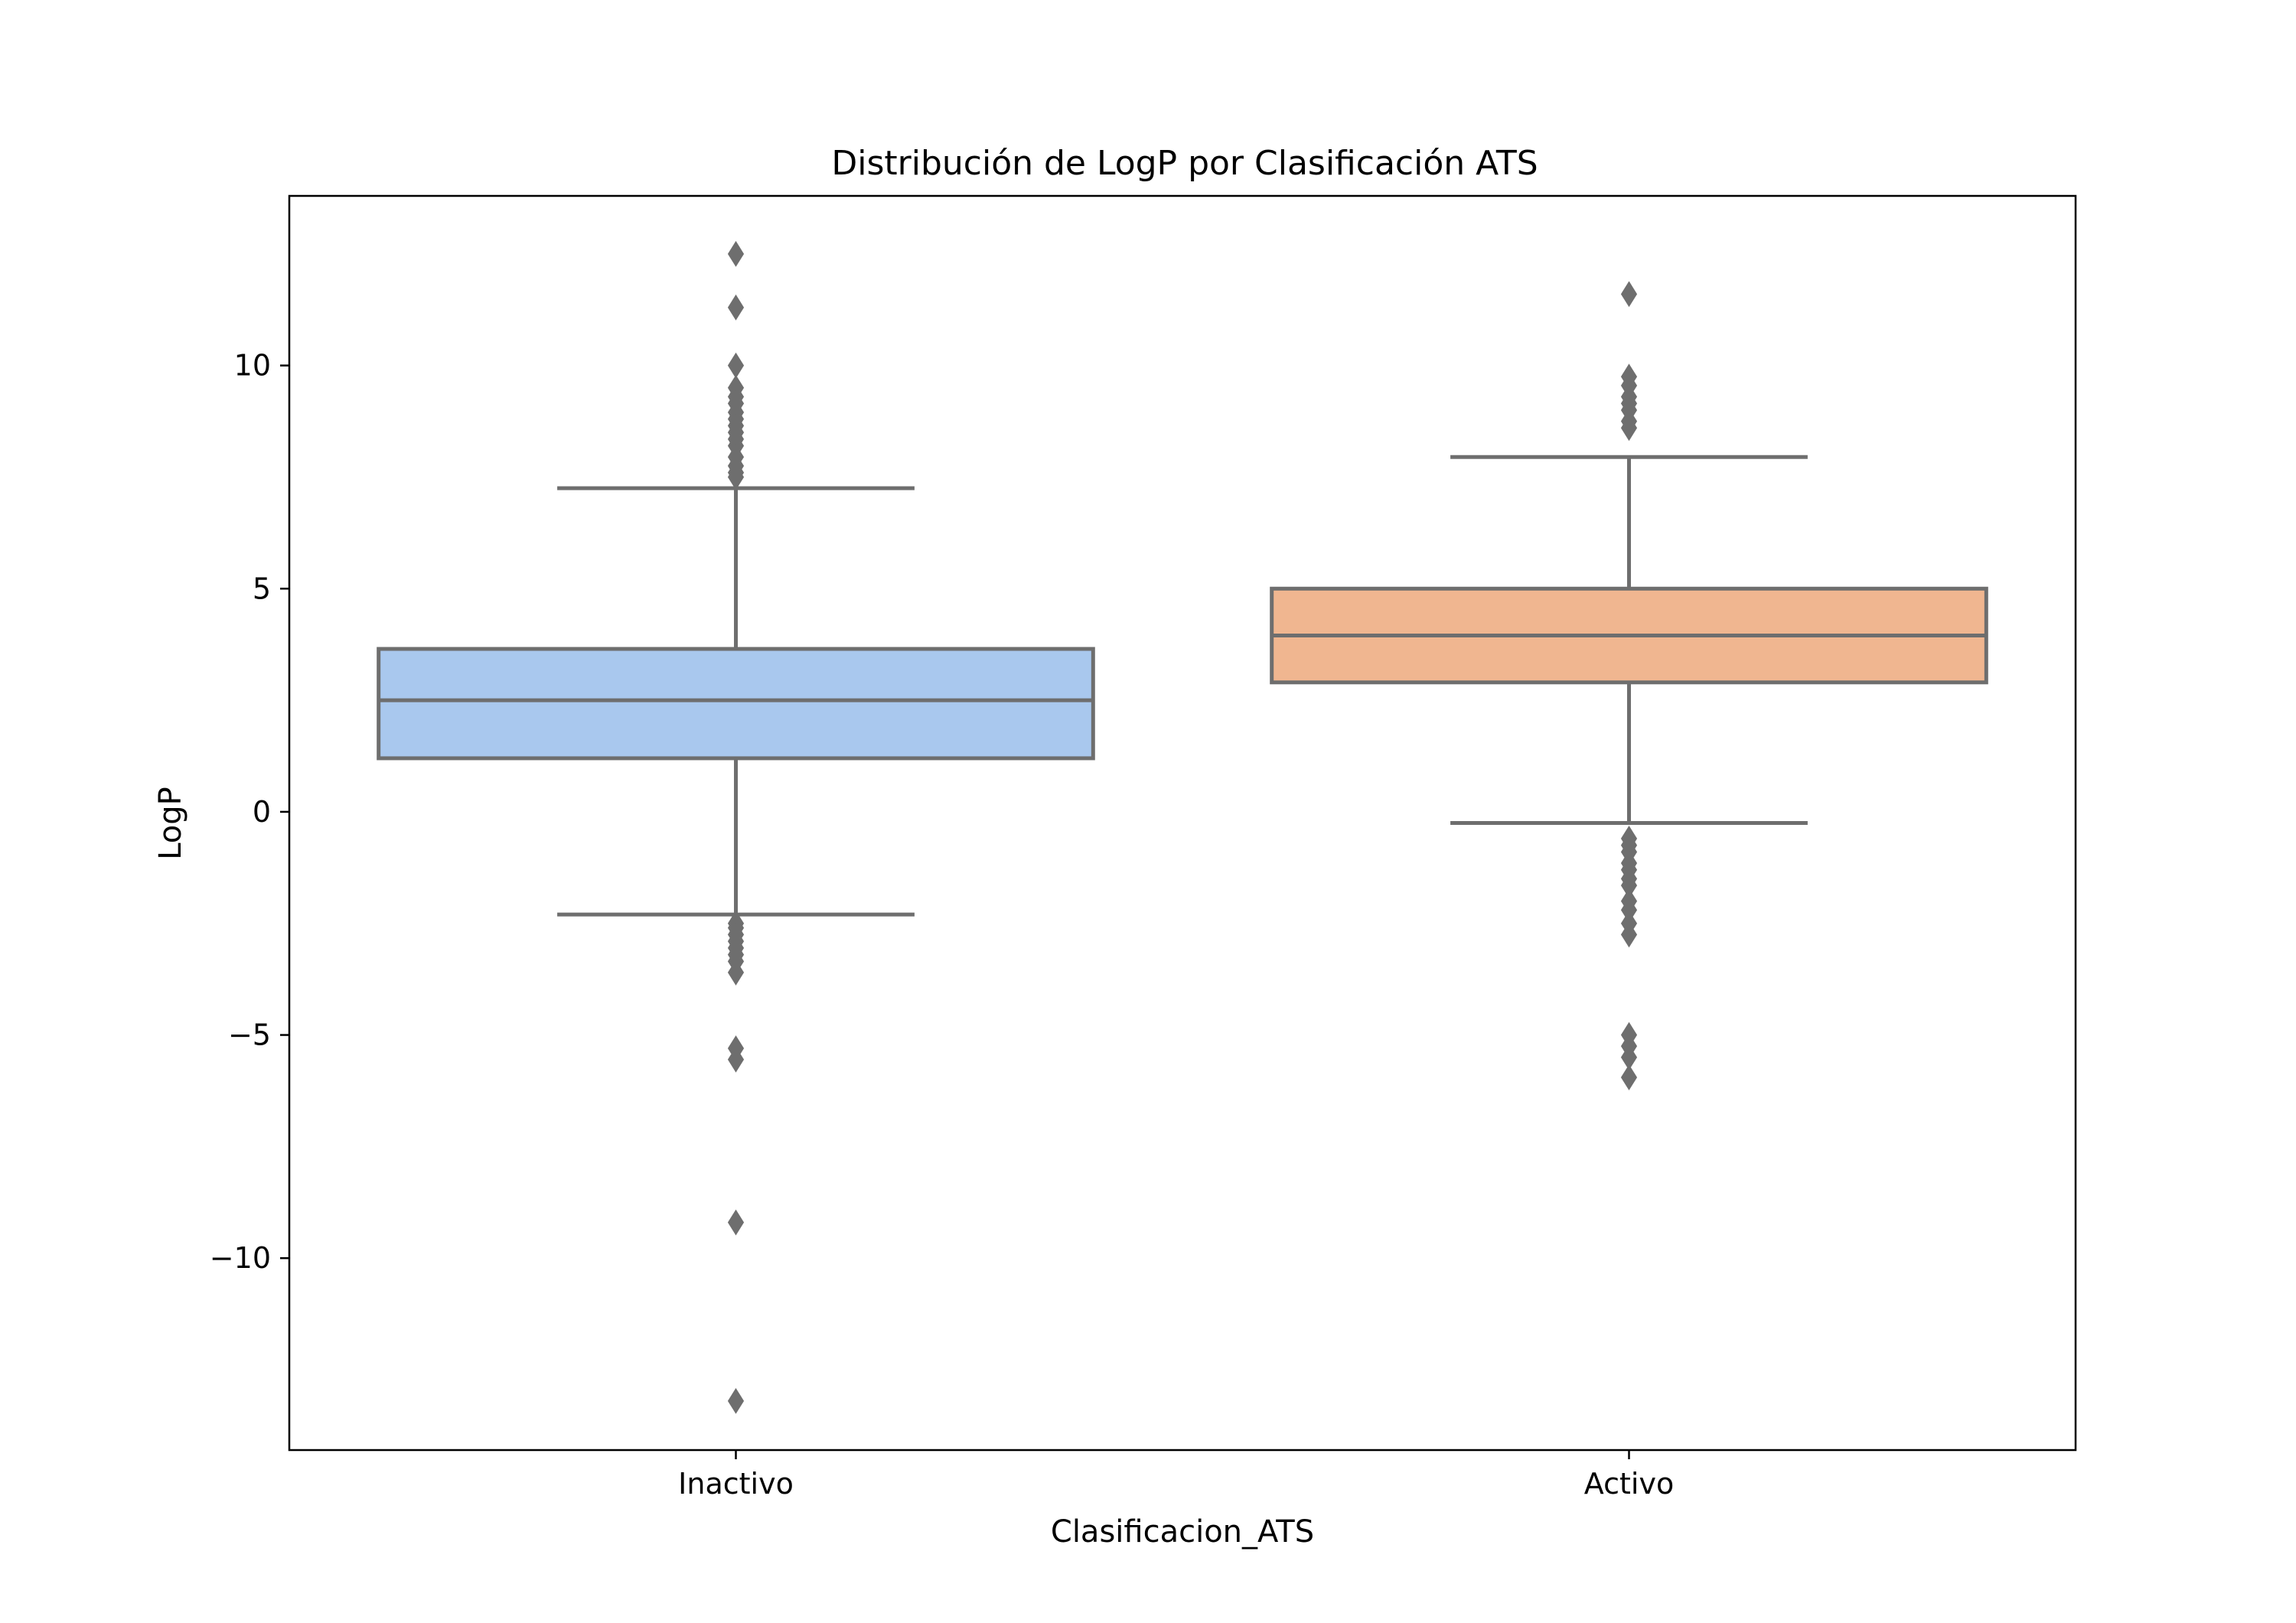  Describe the element at coordinates (262, 812) in the screenshot. I see `y-tick-label: 0` at that location.